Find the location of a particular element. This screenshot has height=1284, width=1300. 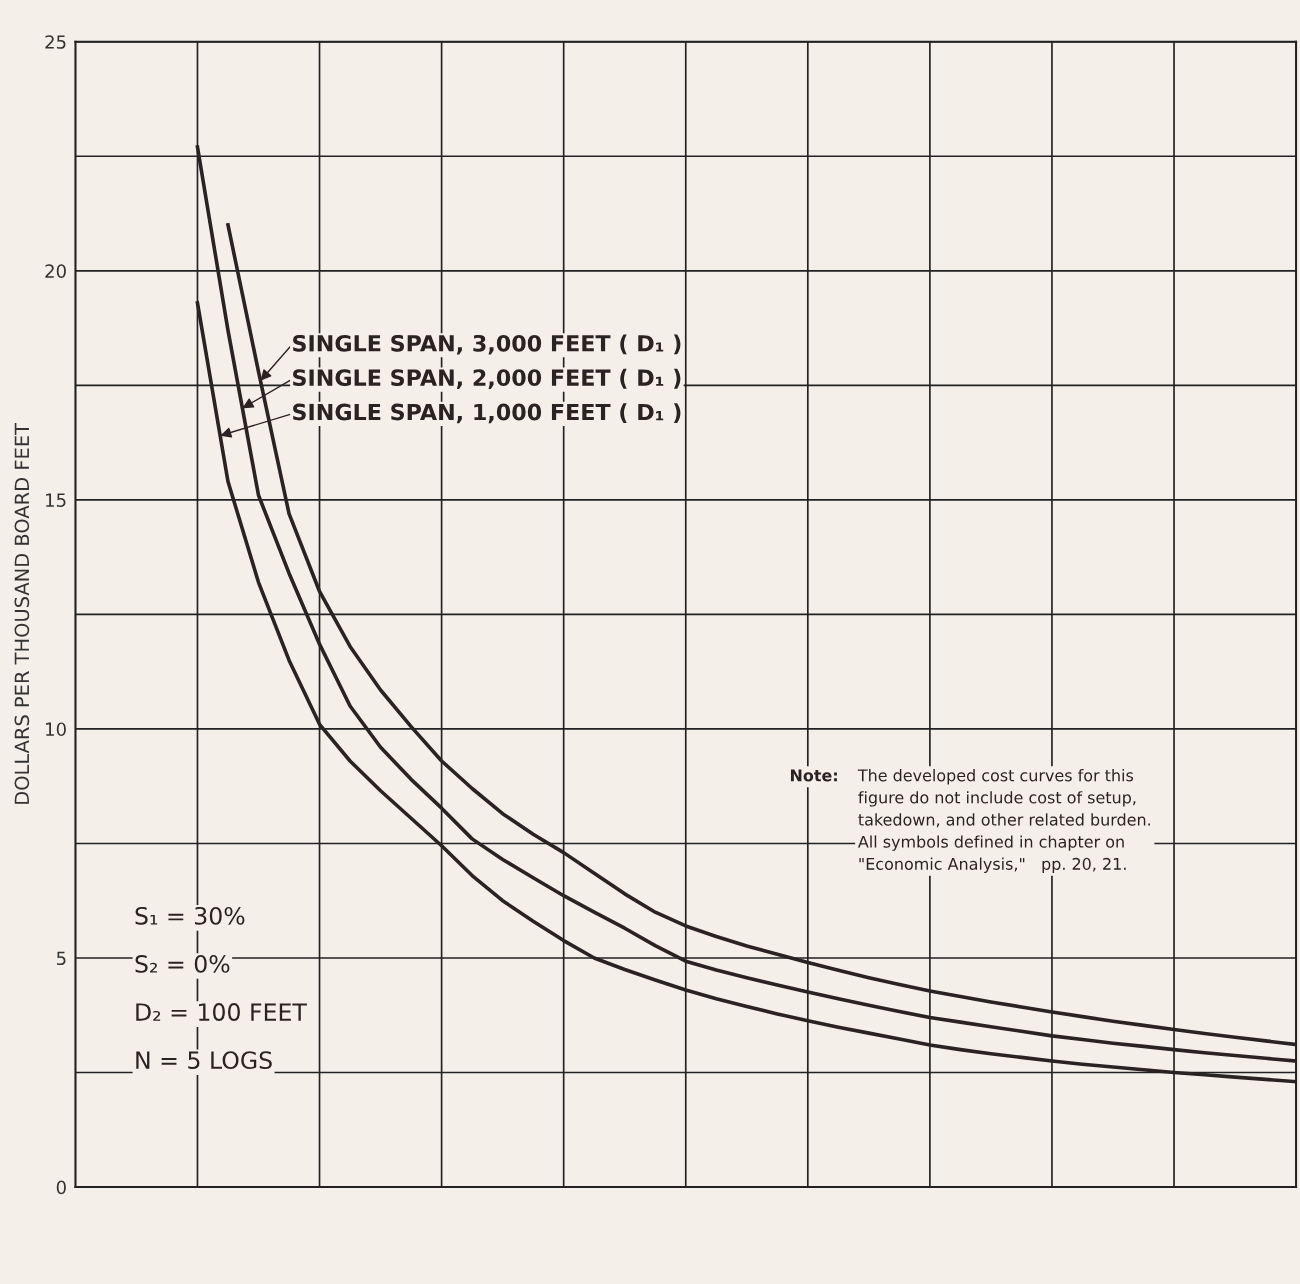

y-tick-label: 20 is located at coordinates (55, 271).